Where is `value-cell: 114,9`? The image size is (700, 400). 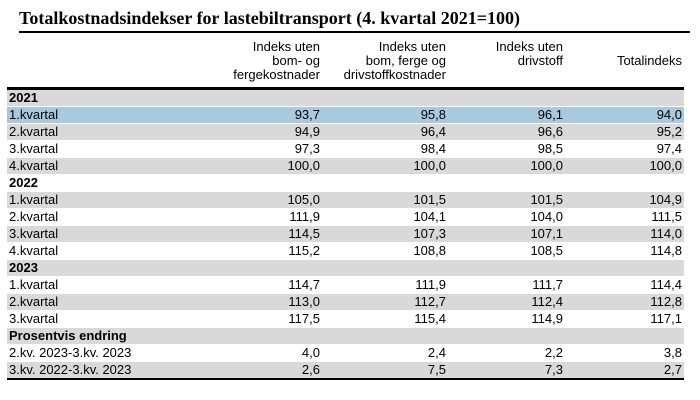
value-cell: 114,9 is located at coordinates (506, 319).